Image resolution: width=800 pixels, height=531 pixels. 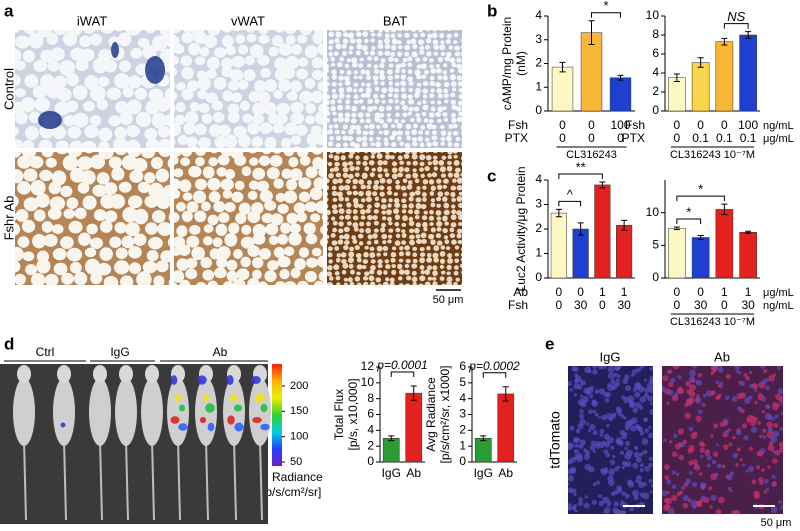 What do you see at coordinates (462, 414) in the screenshot?
I see `y-tick-label: 3` at bounding box center [462, 414].